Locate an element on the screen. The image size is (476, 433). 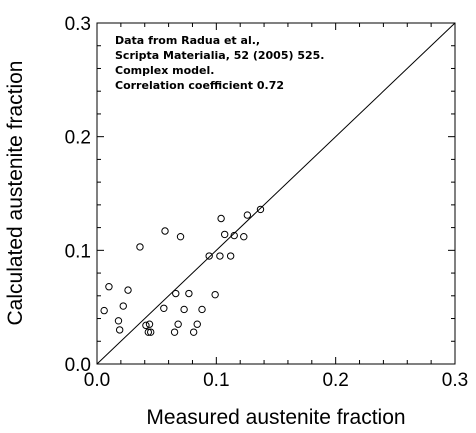
data-points is located at coordinates (182, 270).